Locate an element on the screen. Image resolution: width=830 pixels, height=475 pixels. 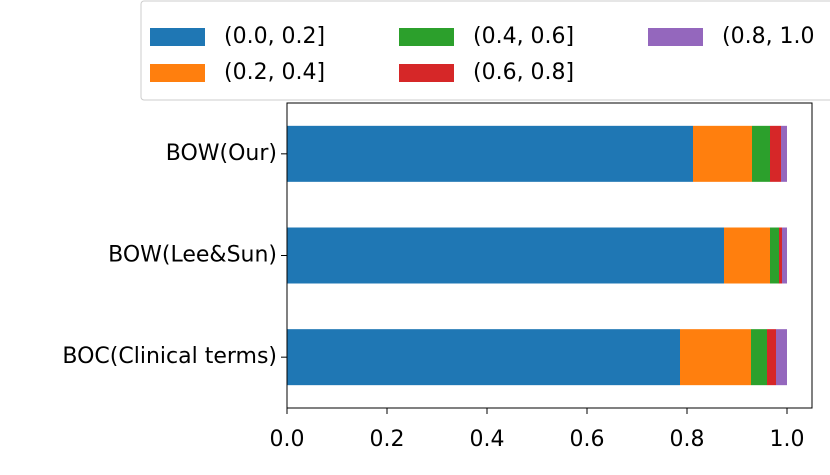
y-tick-label: BOW(Lee&Sun) is located at coordinates (192, 255).